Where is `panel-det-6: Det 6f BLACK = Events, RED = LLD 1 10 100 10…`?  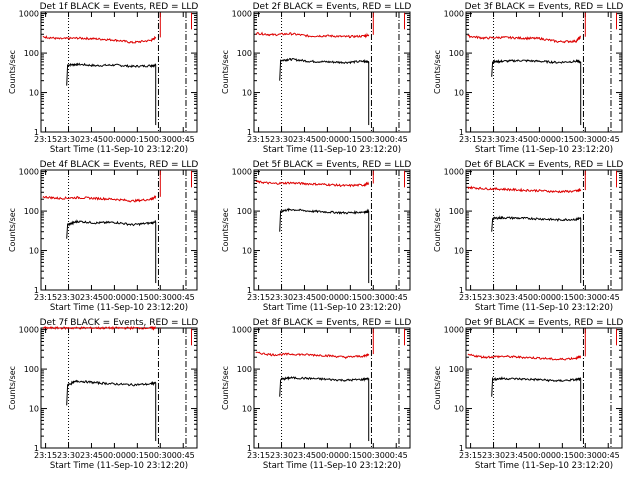 panel-det-6: Det 6f BLACK = Events, RED = LLD 1 10 100 10… is located at coordinates (528, 236).